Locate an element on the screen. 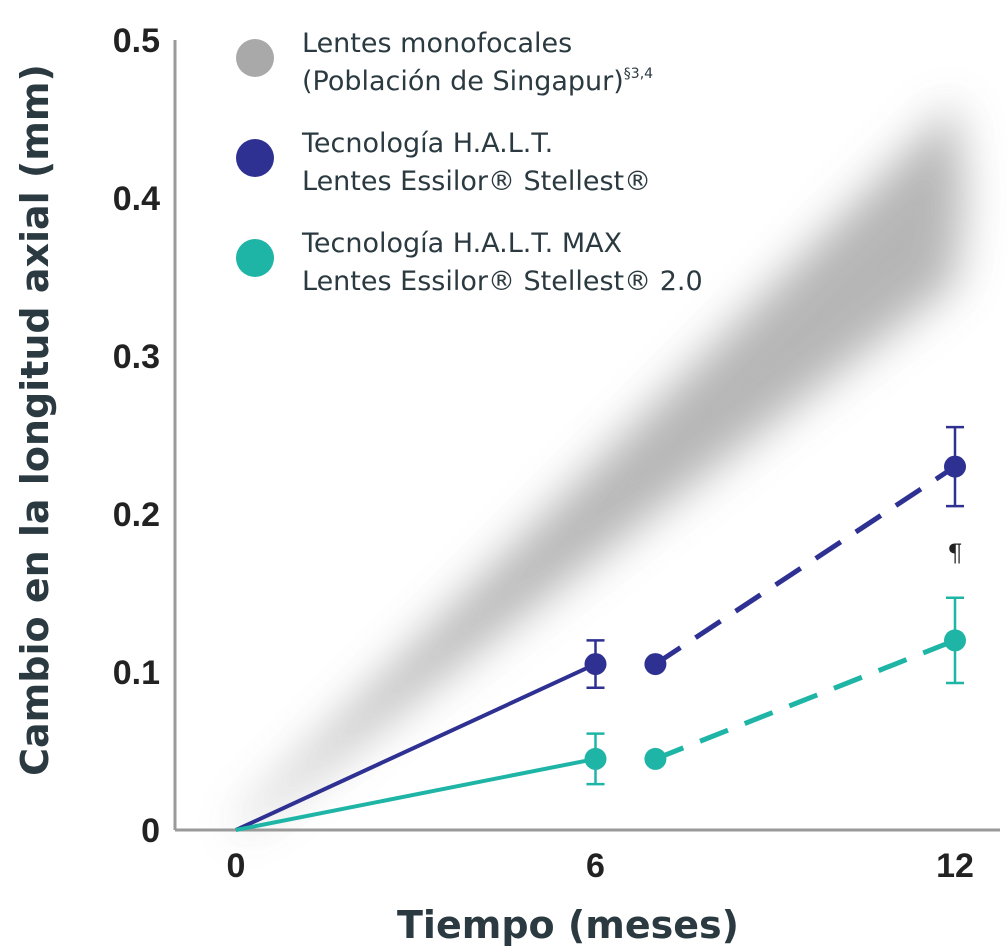  legend-label: Tecnología H.A.L.T. is located at coordinates (427, 143).